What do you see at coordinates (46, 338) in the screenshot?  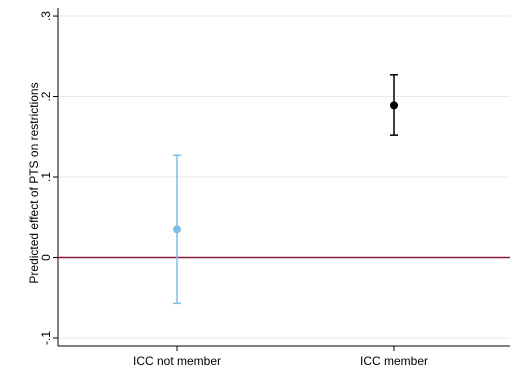 I see `y-tick-label: -.1` at bounding box center [46, 338].